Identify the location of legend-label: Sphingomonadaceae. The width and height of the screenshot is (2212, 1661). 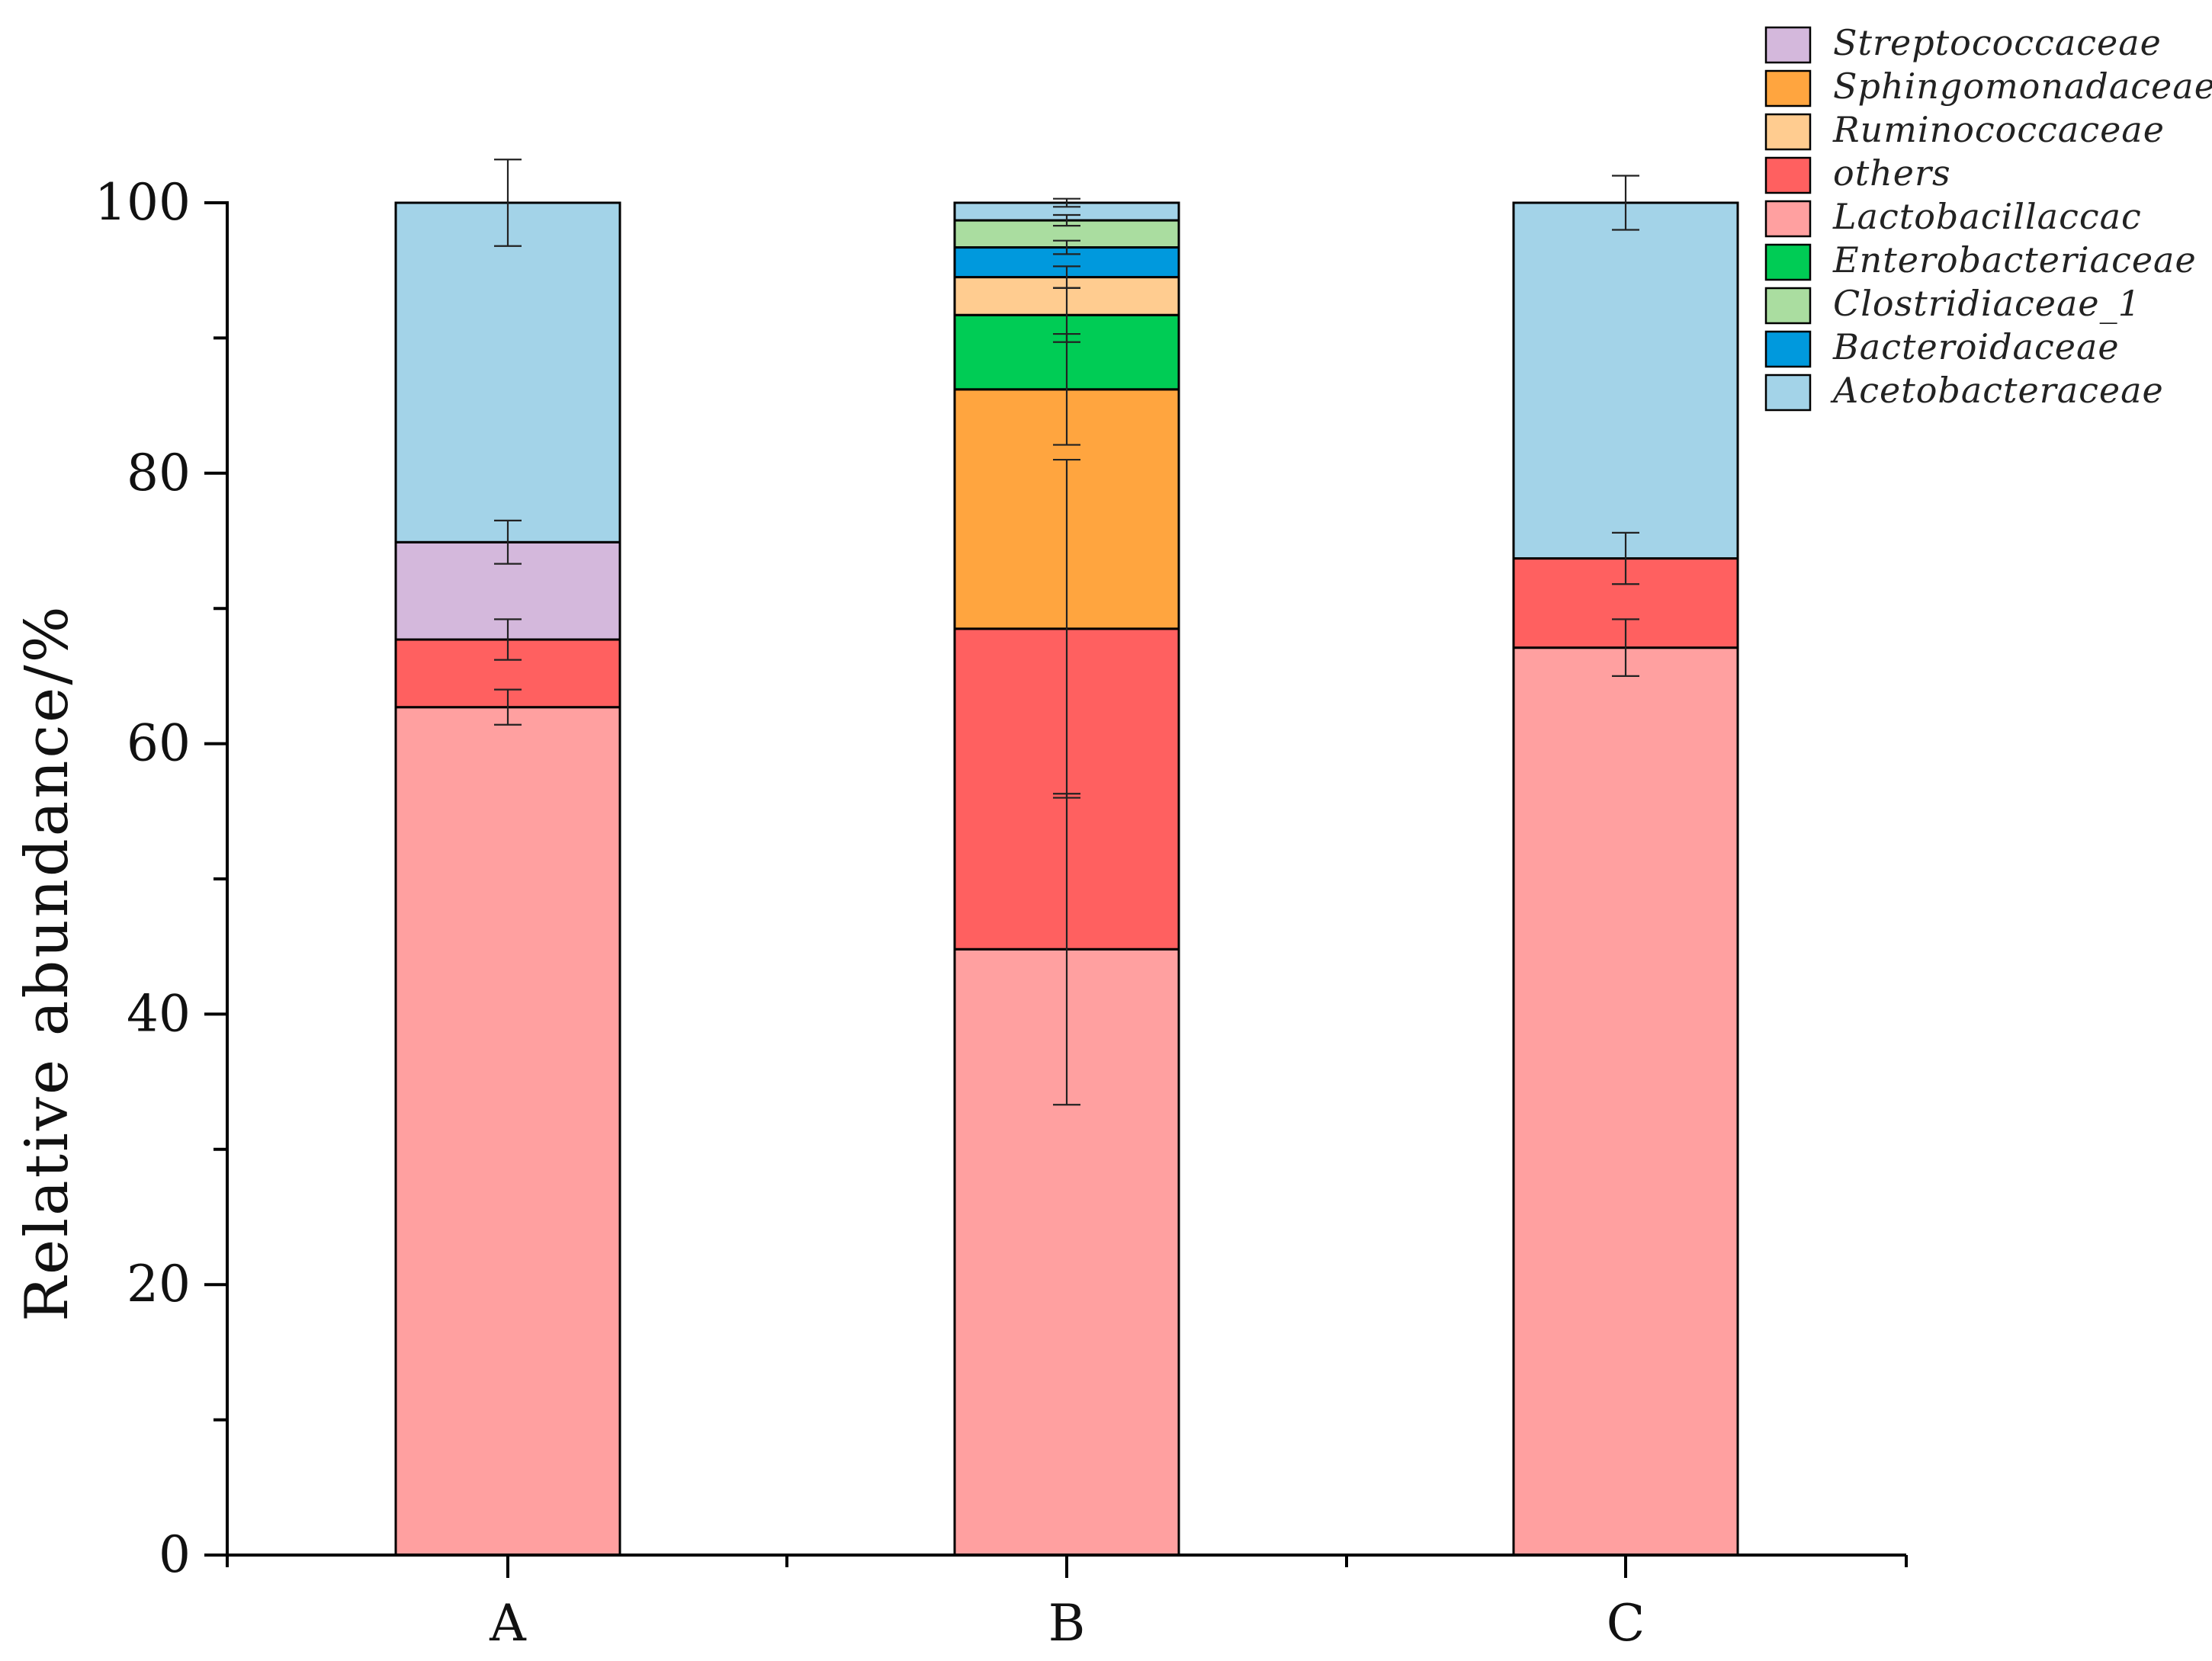
(2023, 86).